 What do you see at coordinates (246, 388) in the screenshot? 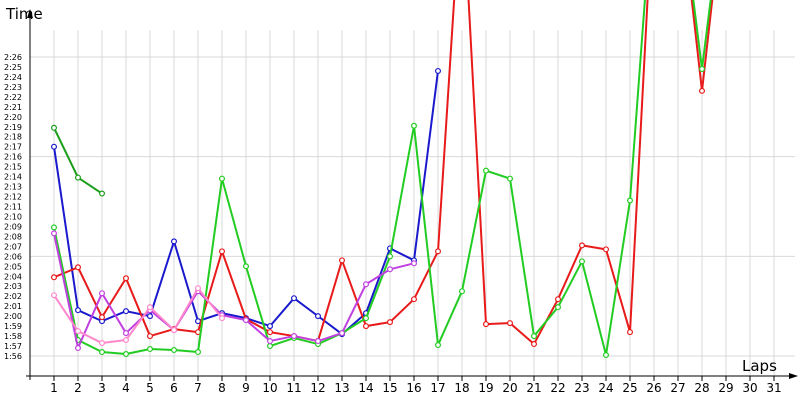
I see `x-tick-label: 9` at bounding box center [246, 388].